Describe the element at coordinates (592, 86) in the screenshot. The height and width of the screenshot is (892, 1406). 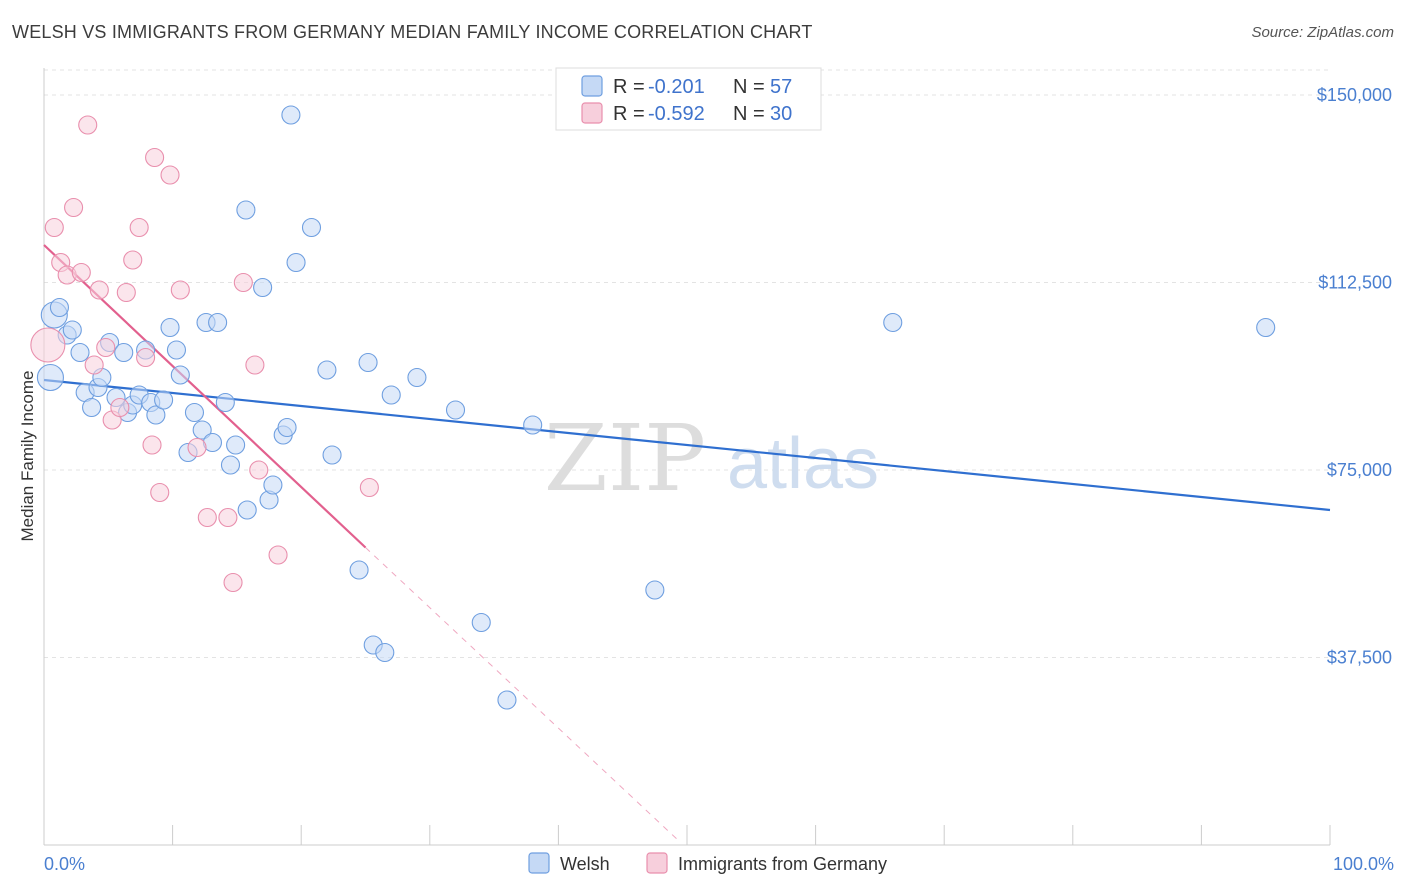
I see `legend-swatch-welsh` at that location.